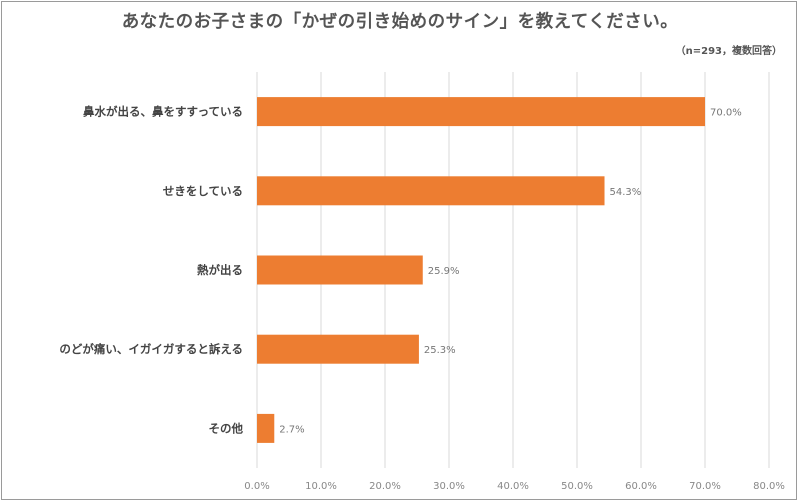 The width and height of the screenshot is (800, 503). What do you see at coordinates (641, 486) in the screenshot?
I see `x-tick-label: 60.0%` at bounding box center [641, 486].